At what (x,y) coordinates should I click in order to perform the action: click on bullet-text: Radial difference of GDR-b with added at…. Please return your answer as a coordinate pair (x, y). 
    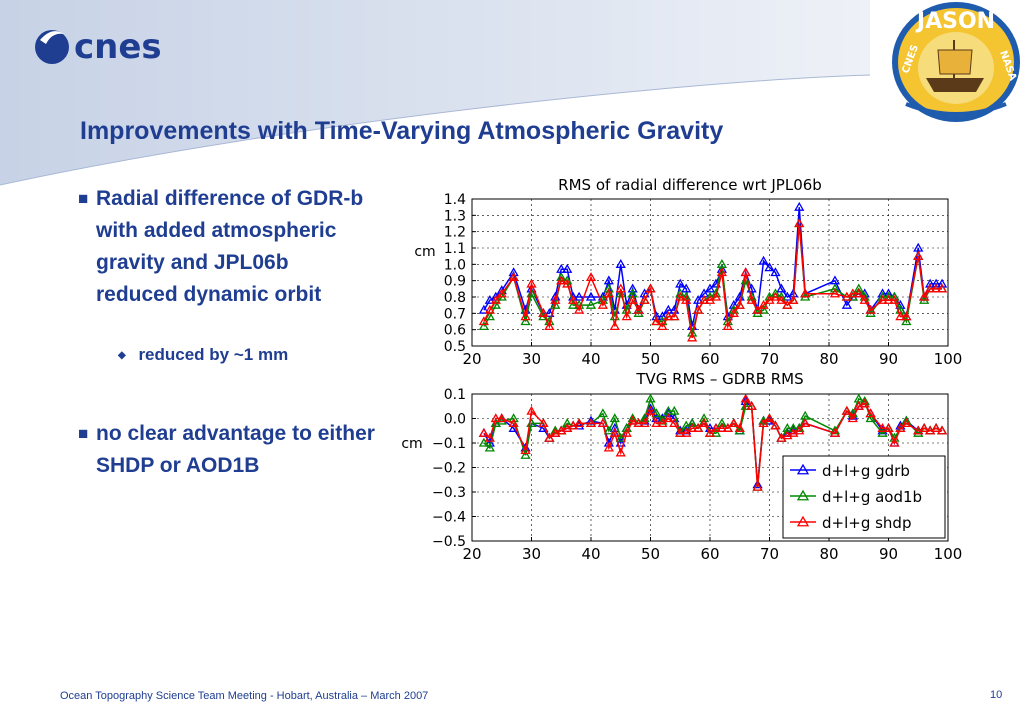
    Looking at the image, I should click on (230, 246).